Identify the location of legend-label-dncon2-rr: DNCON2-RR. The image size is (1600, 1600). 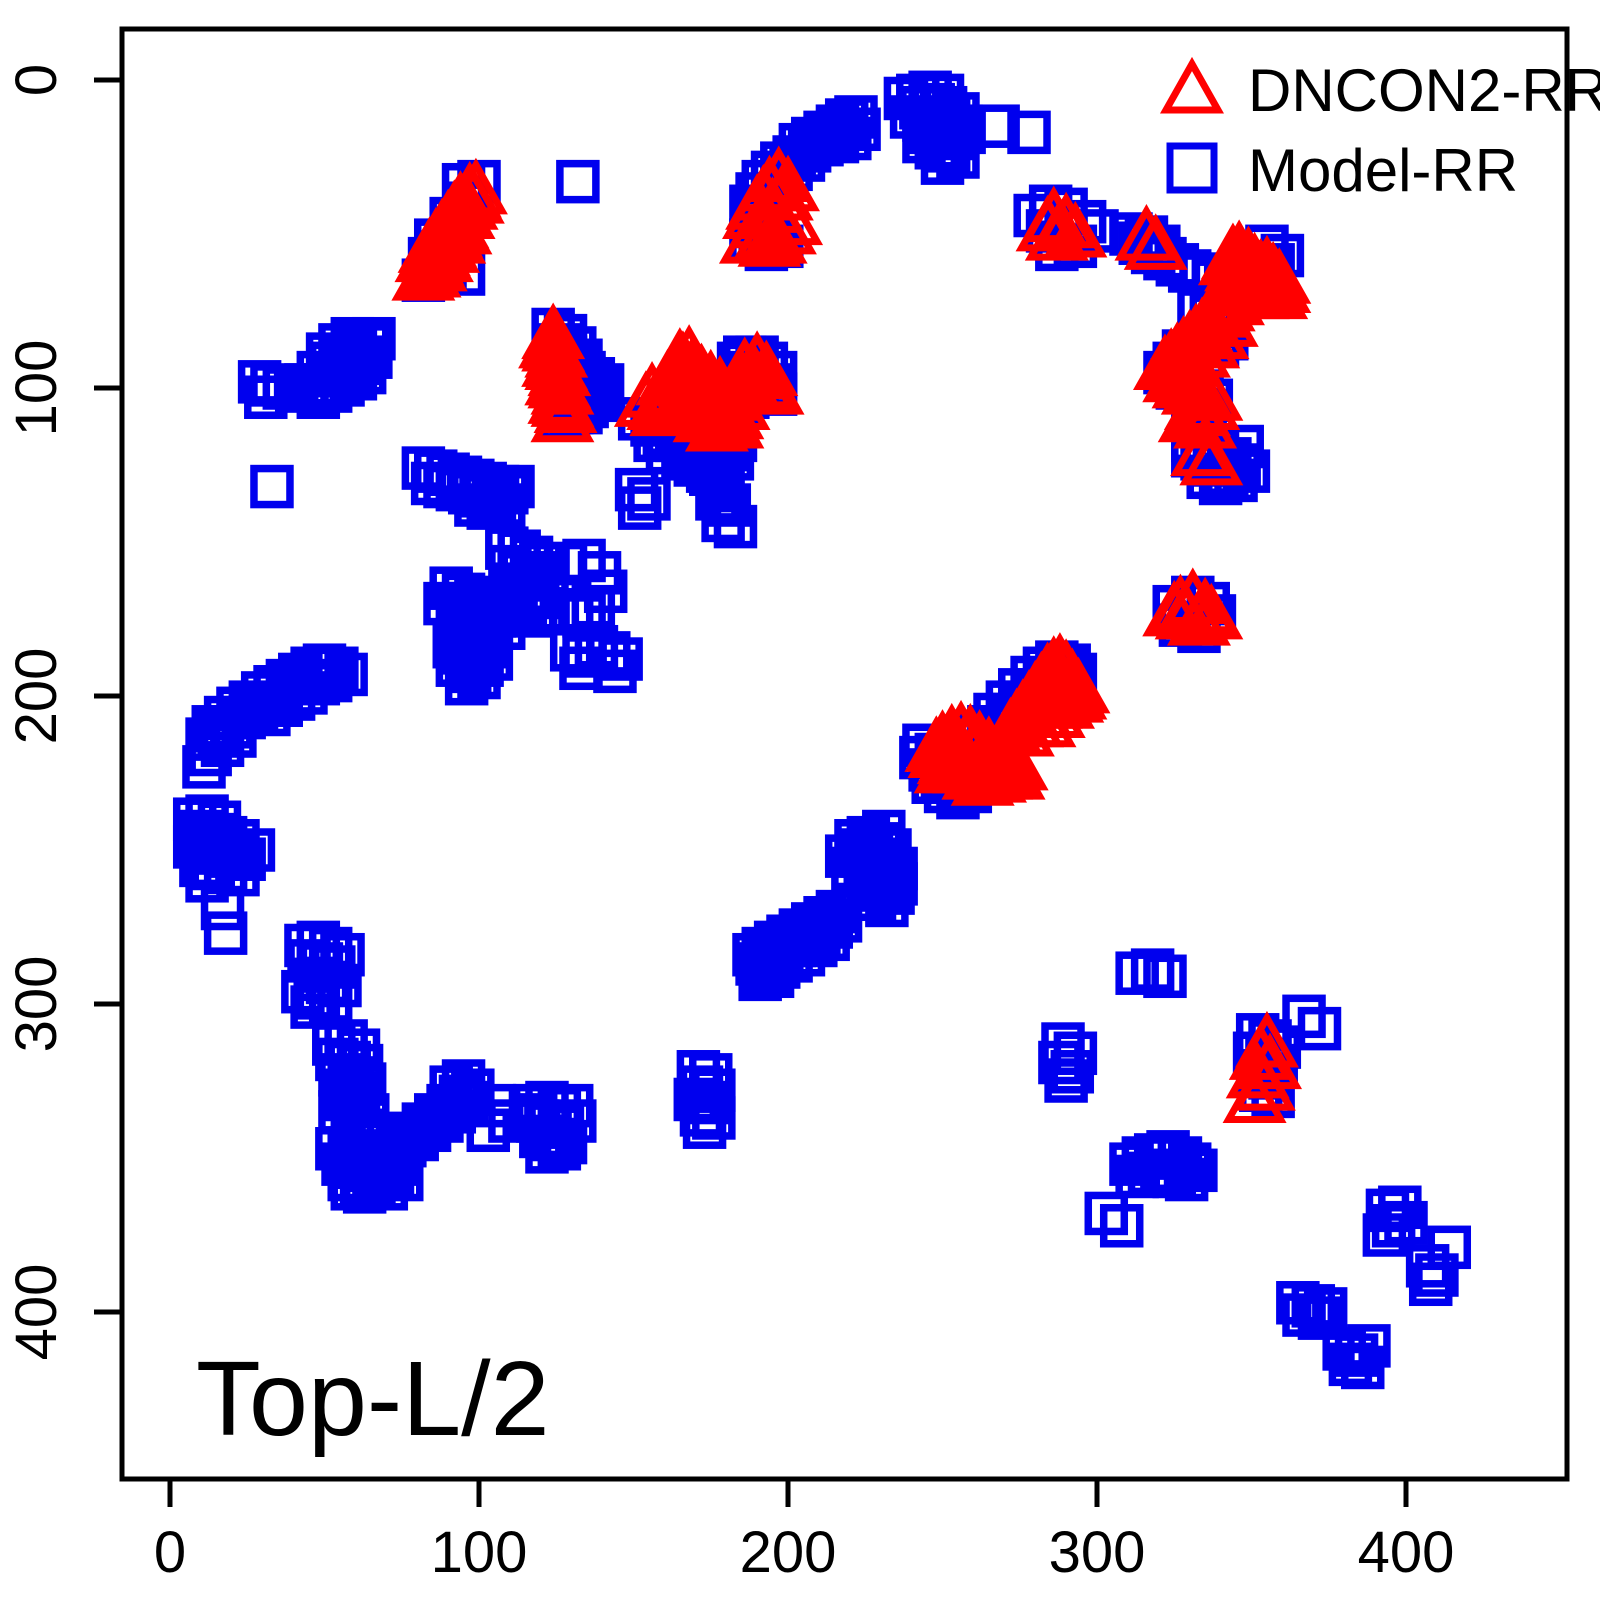
(1424, 90).